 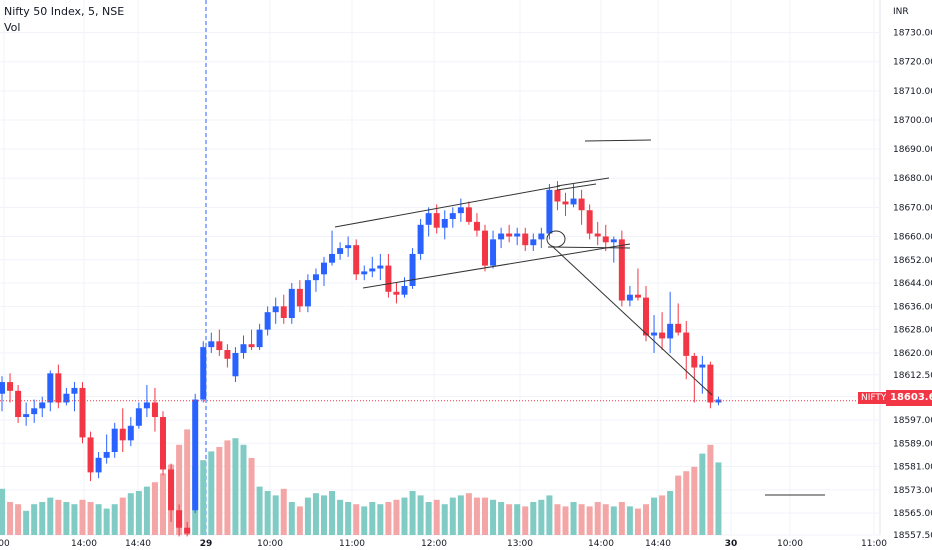 What do you see at coordinates (912, 284) in the screenshot?
I see `y-tick-label: 18644.00` at bounding box center [912, 284].